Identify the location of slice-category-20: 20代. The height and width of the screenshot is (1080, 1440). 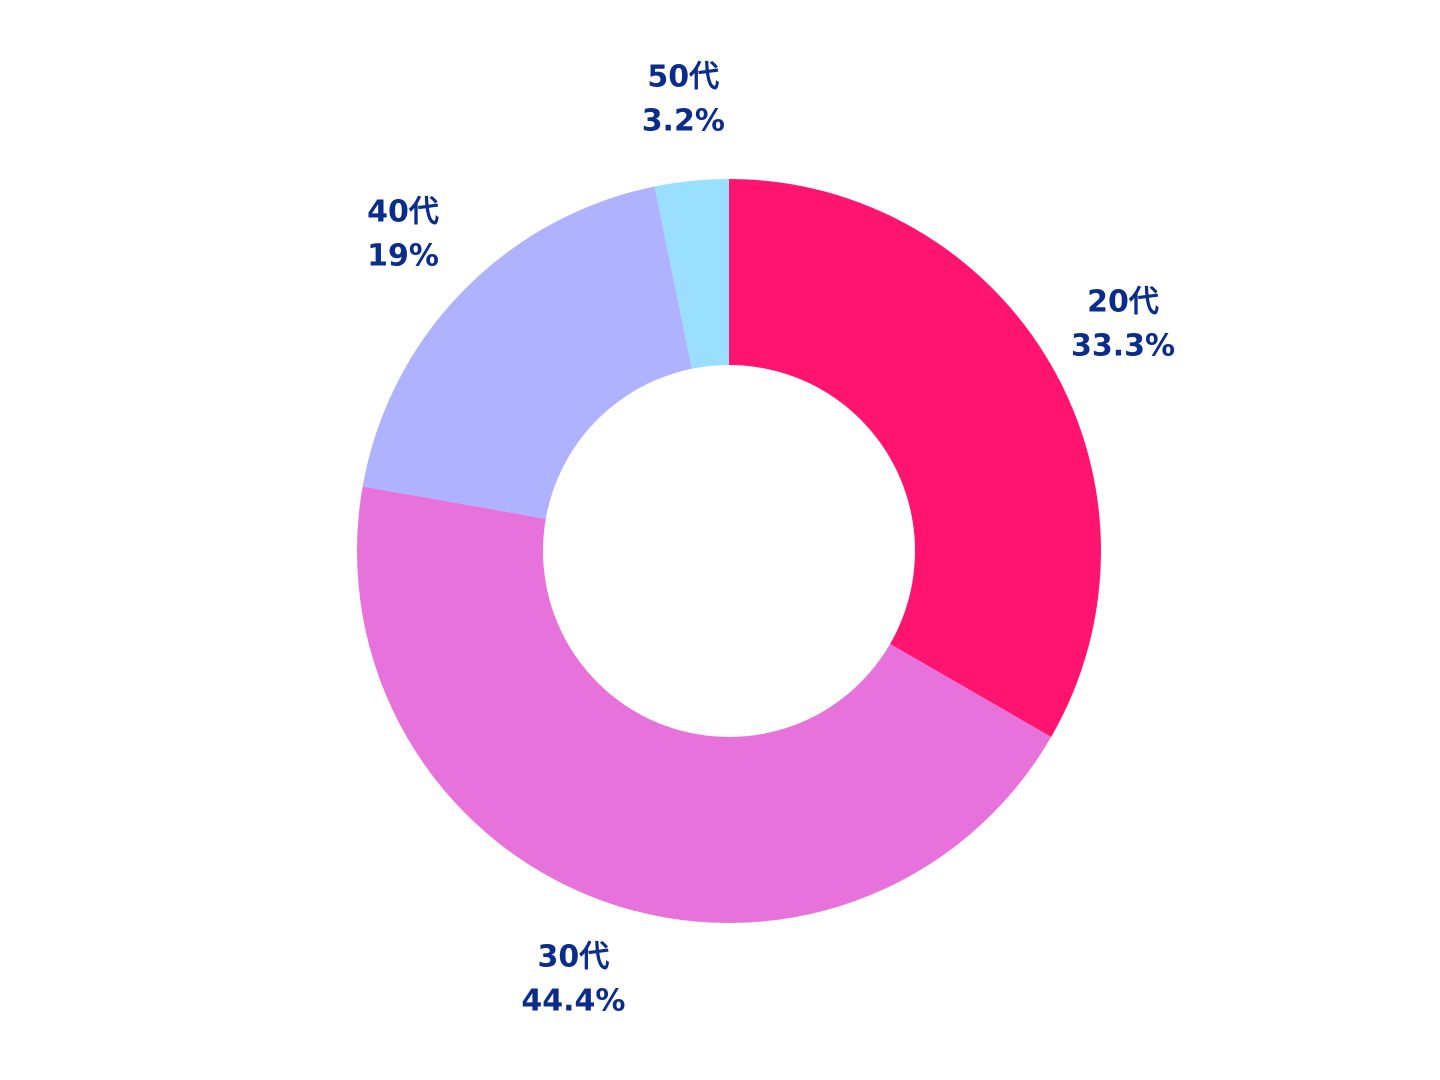
(1123, 302).